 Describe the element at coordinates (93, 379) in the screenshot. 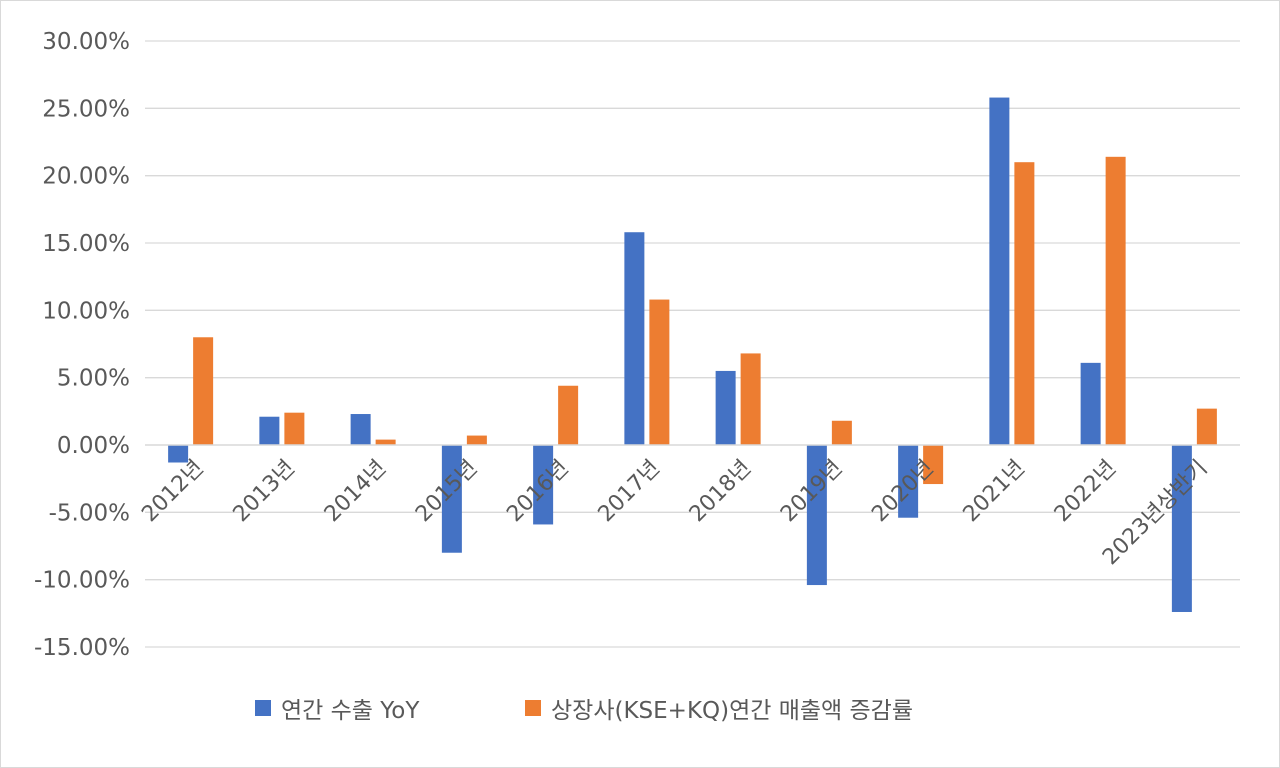

I see `y-tick-label: 5.00%` at that location.